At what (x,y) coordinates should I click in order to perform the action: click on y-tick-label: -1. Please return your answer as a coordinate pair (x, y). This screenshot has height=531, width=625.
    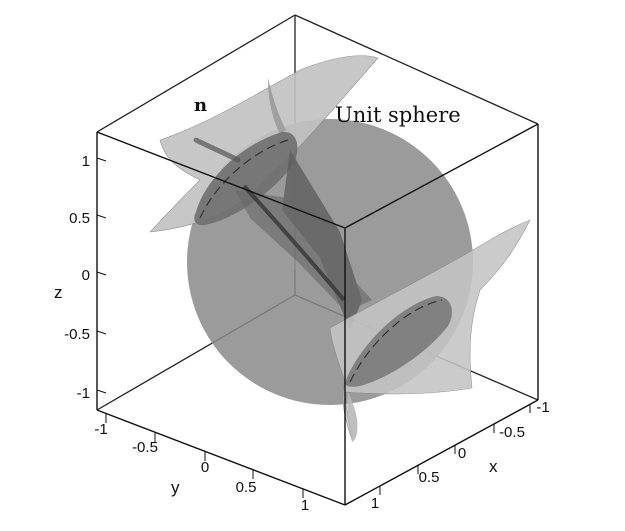
    Looking at the image, I should click on (100, 429).